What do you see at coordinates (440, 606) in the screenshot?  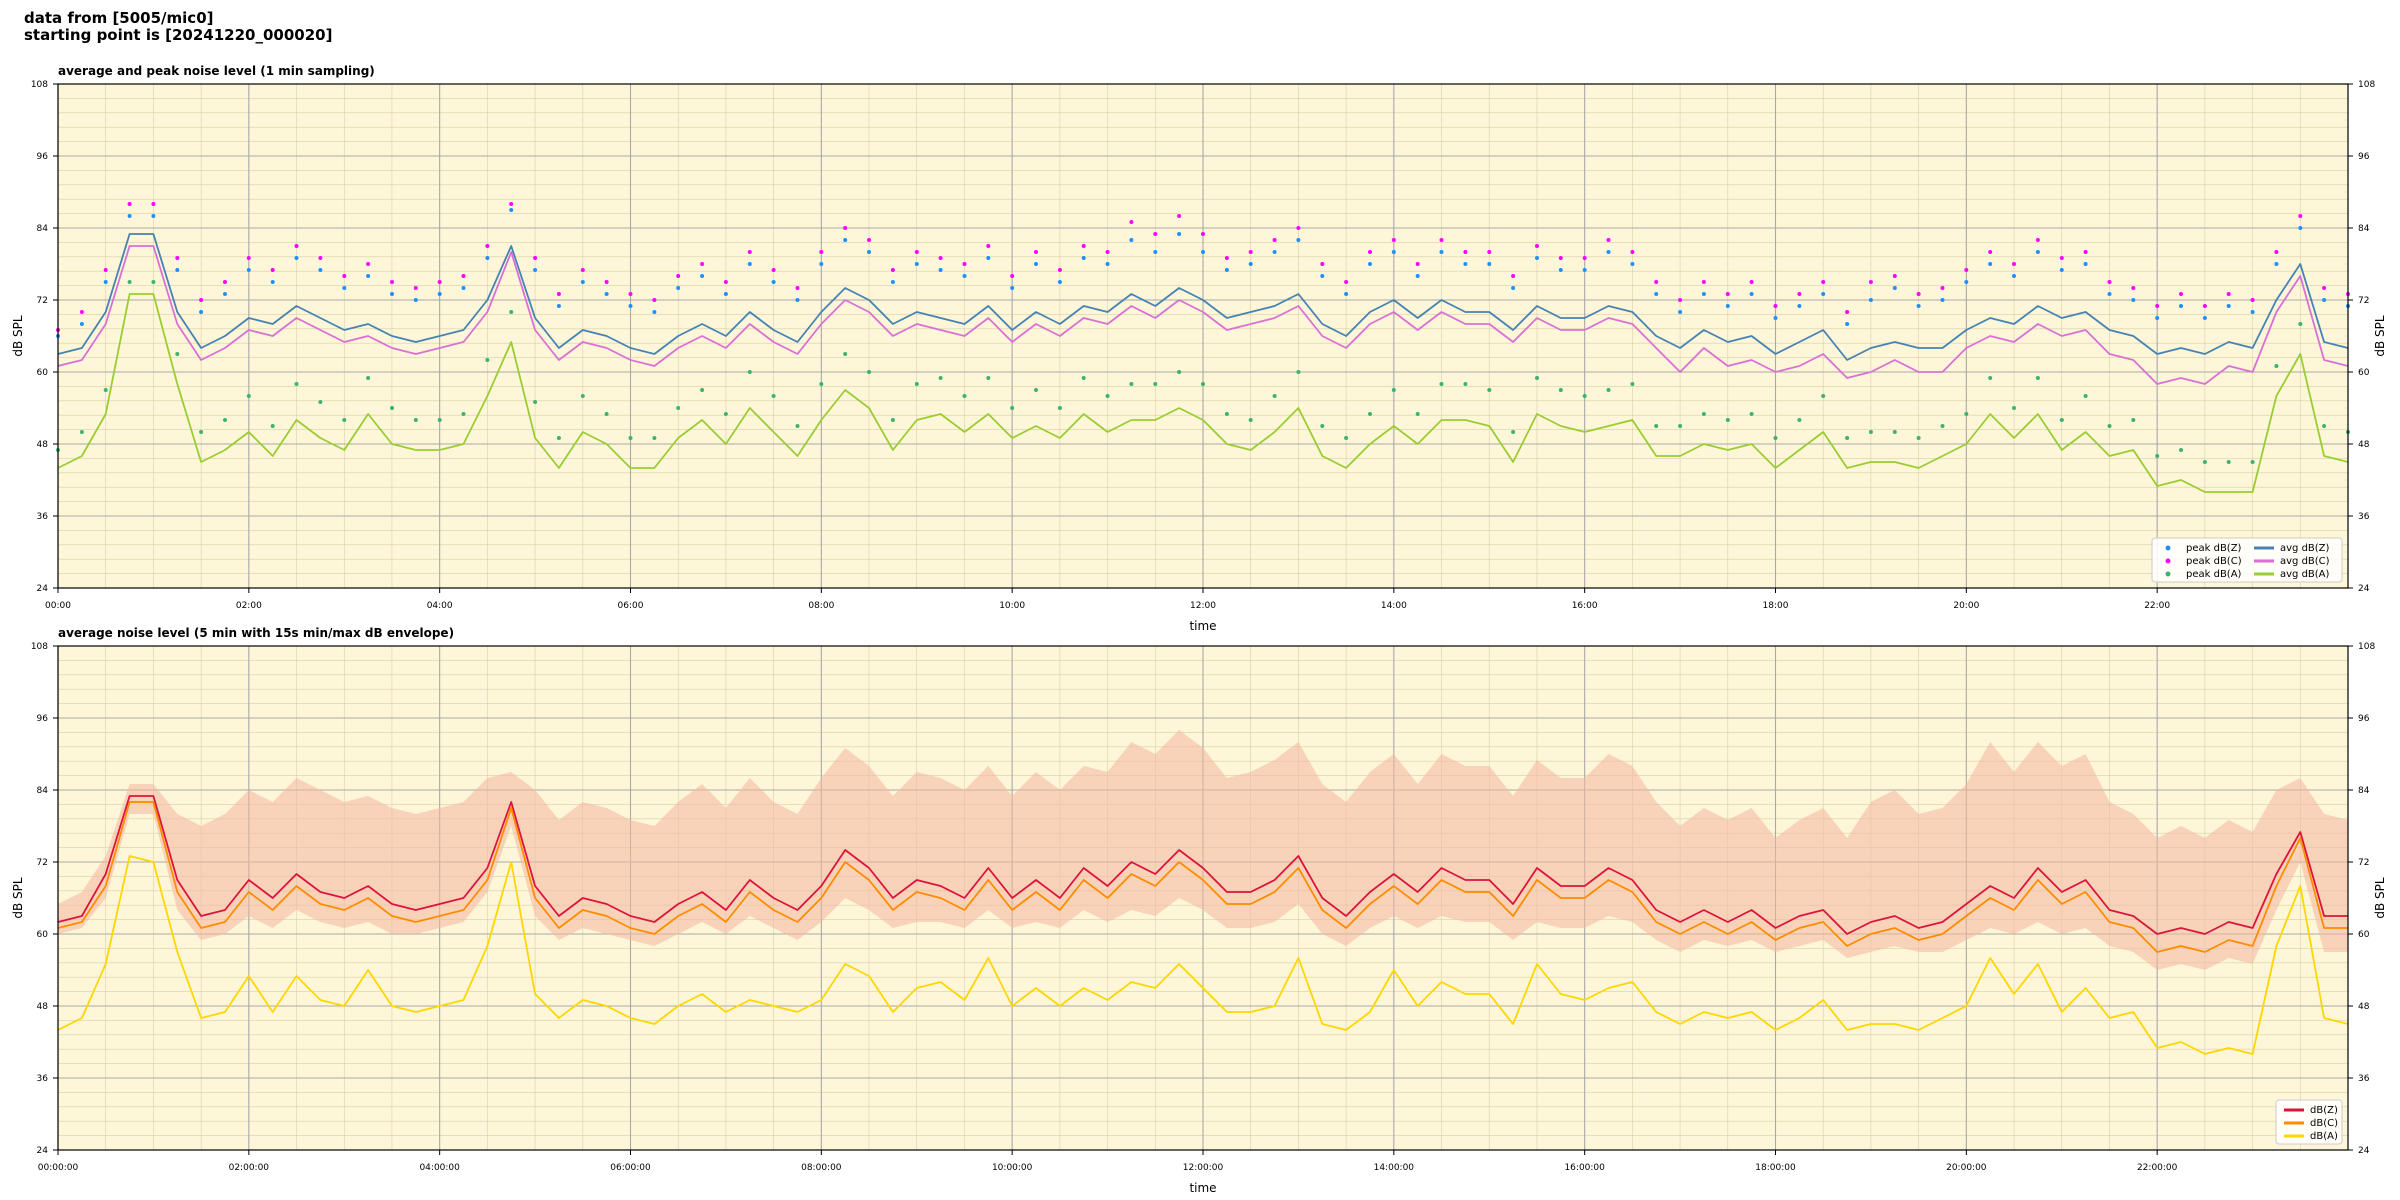 I see `x-tick-label: 04:00` at bounding box center [440, 606].